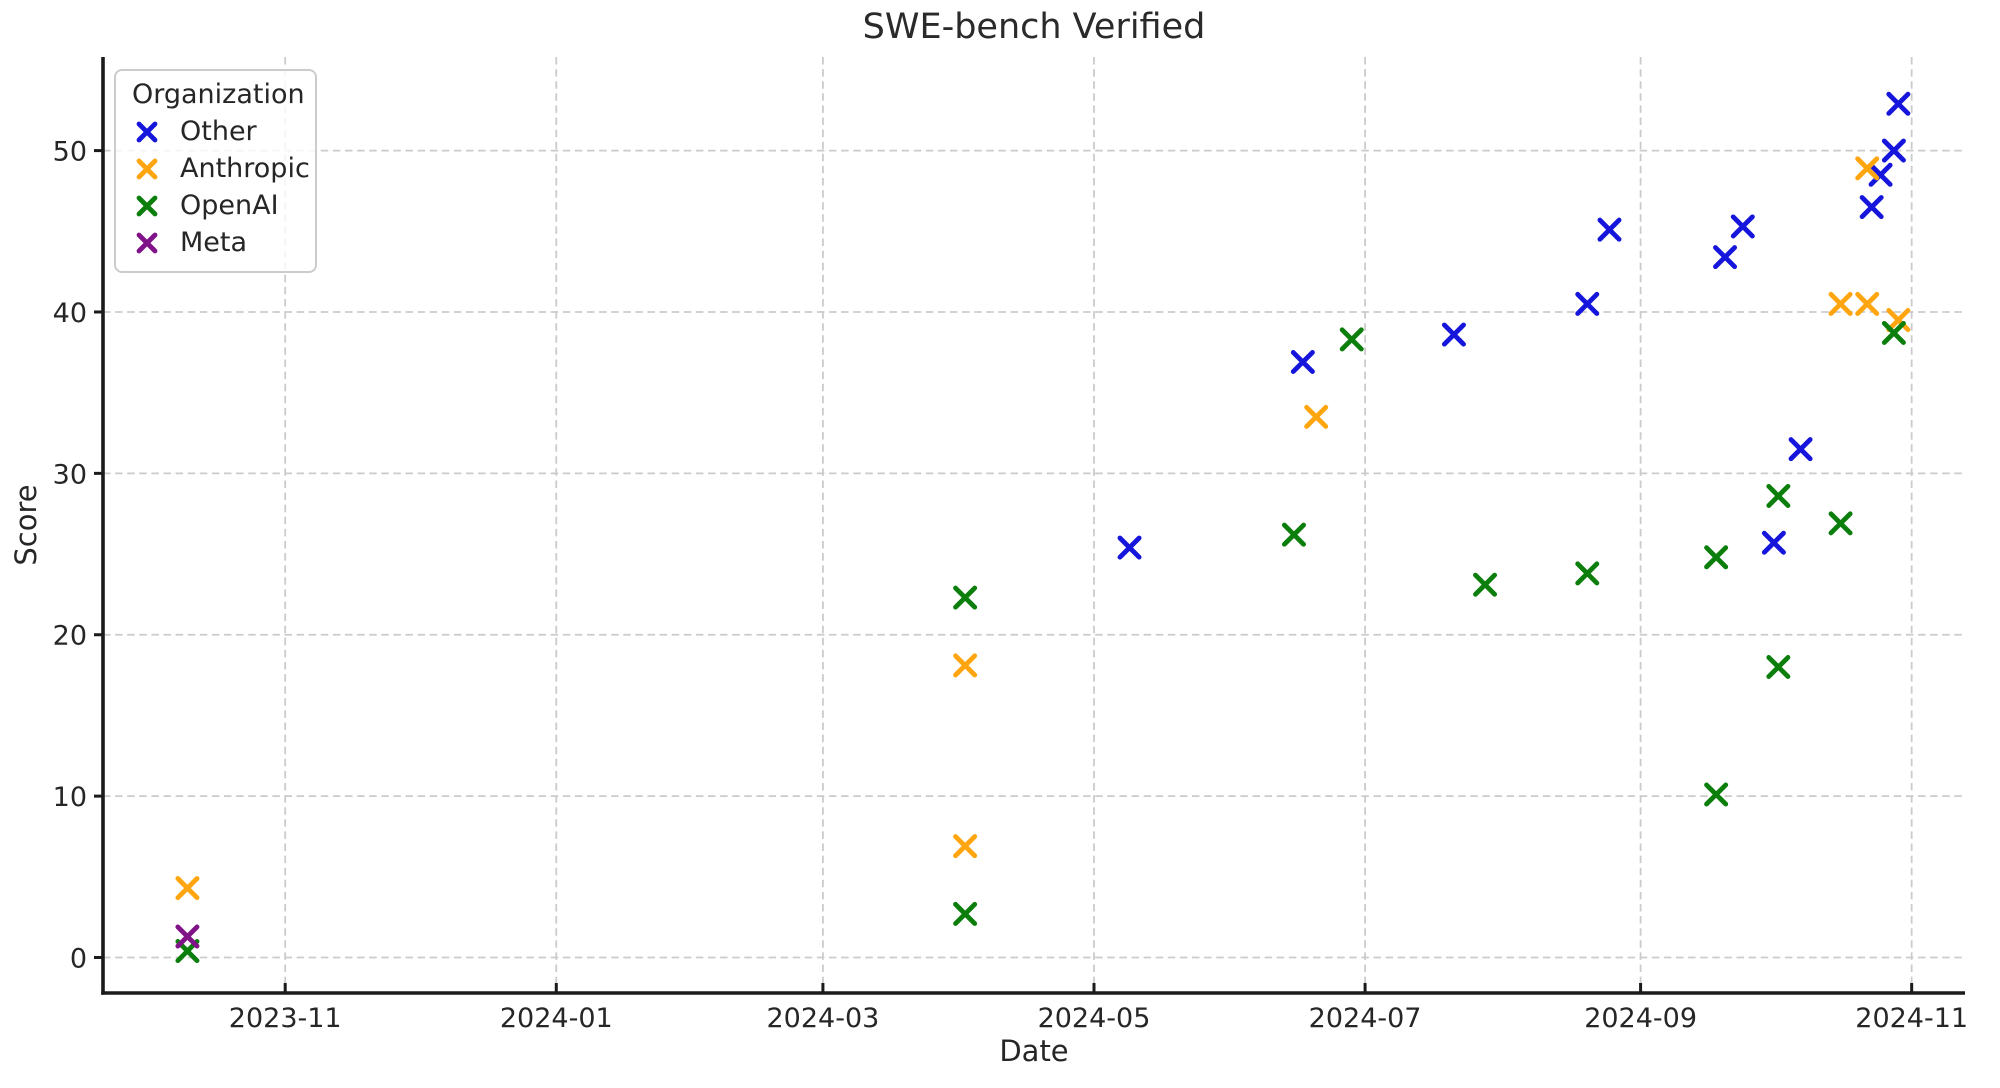  What do you see at coordinates (78, 958) in the screenshot?
I see `y-tick-label: 0` at bounding box center [78, 958].